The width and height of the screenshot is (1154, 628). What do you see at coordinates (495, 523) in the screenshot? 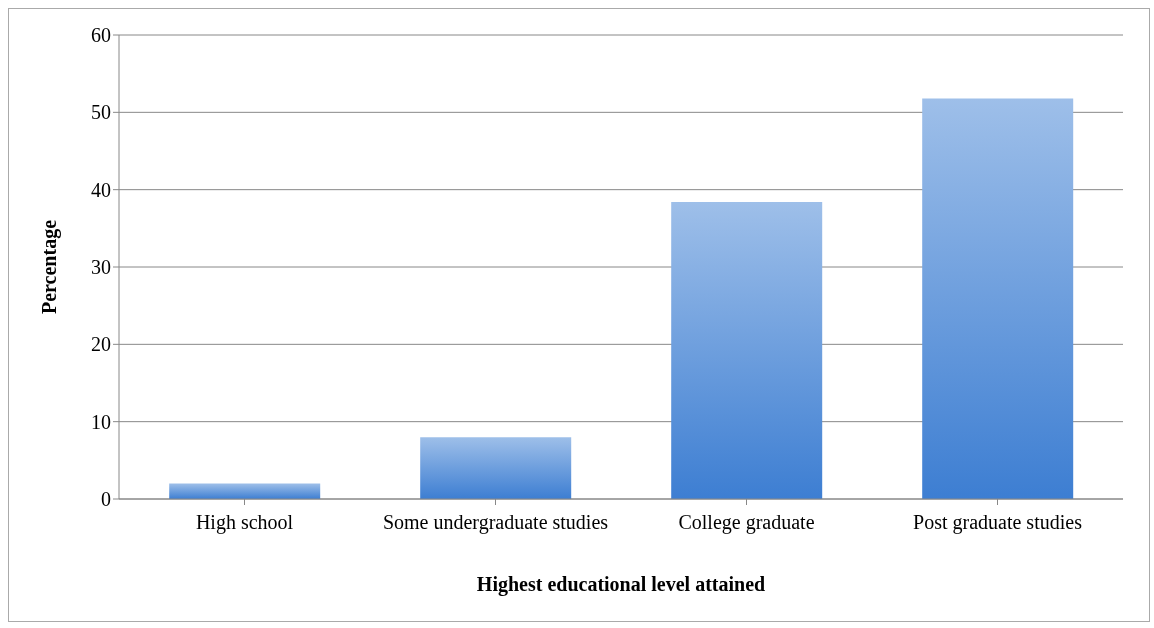
I see `x-tick-label: Some undergraduate studies` at bounding box center [495, 523].